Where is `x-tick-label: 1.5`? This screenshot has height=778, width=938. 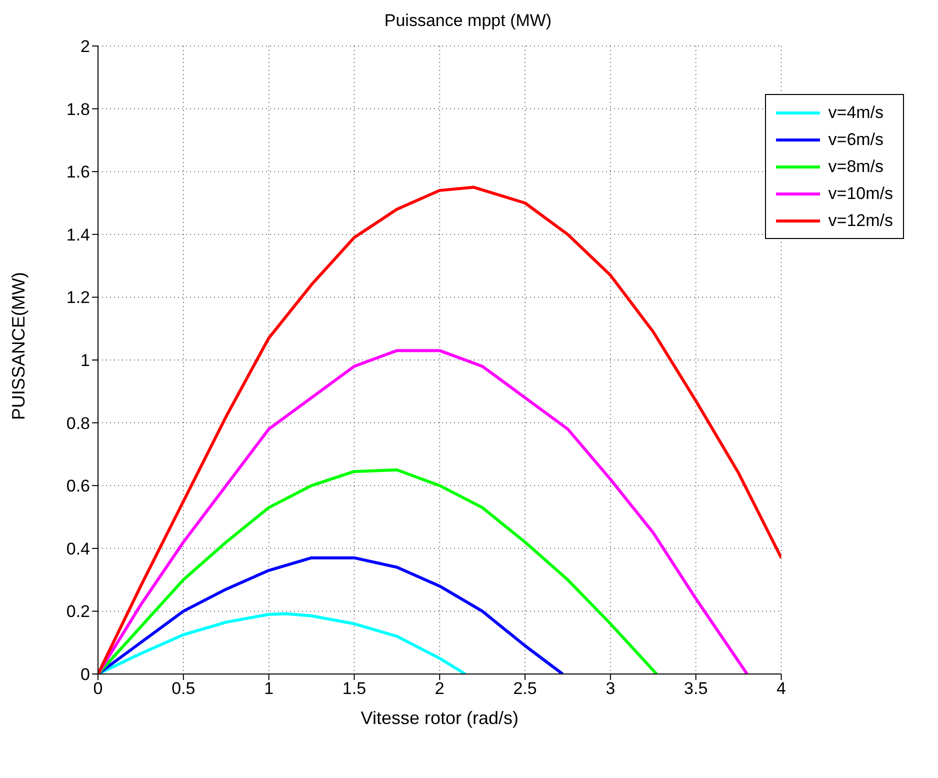 x-tick-label: 1.5 is located at coordinates (354, 688).